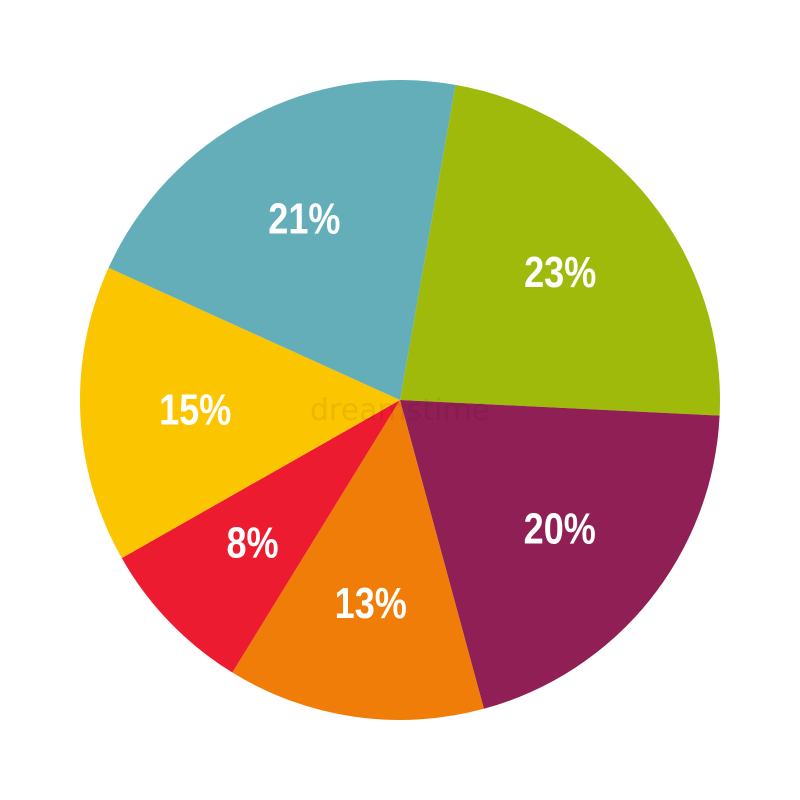 This screenshot has height=800, width=800. What do you see at coordinates (400, 410) in the screenshot?
I see `watermark: dreamstime` at bounding box center [400, 410].